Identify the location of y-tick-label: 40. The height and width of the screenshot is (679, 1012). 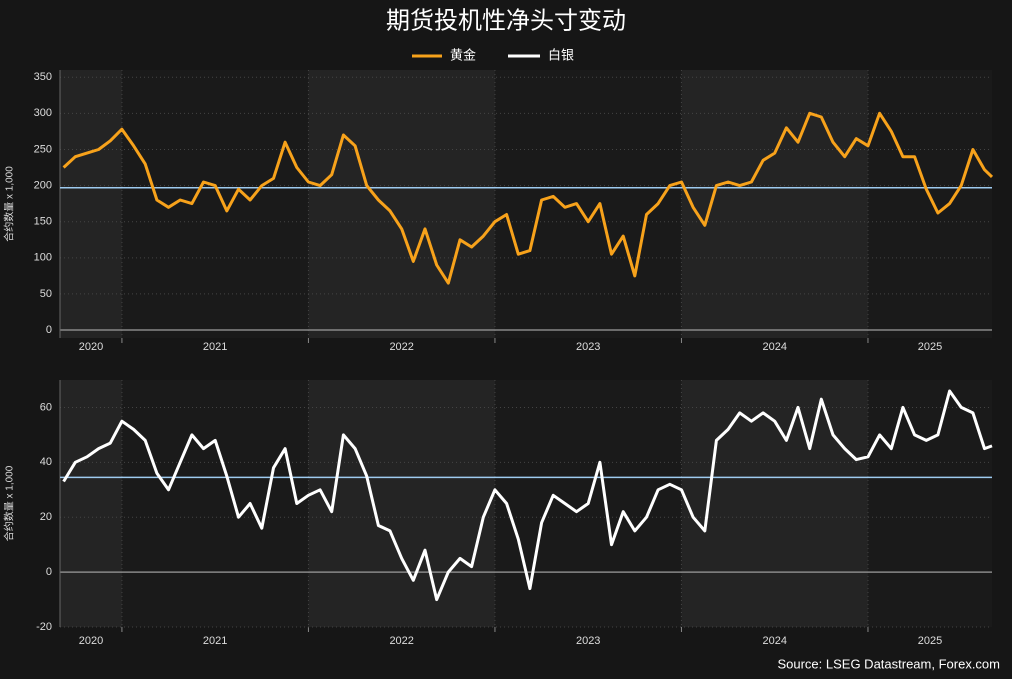
(46, 462).